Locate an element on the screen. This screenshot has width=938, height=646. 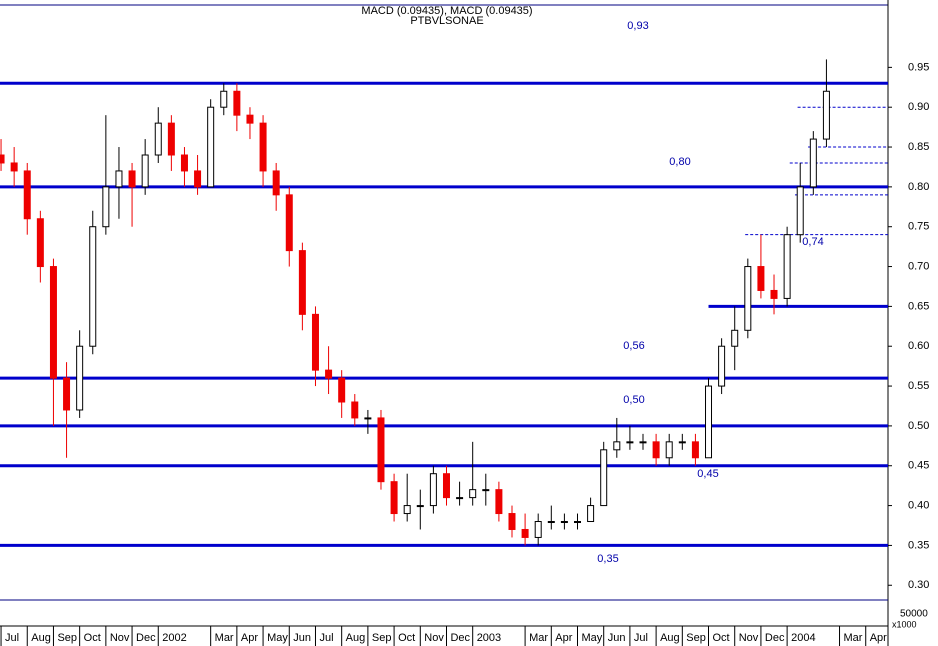
chart-subtitle: PTBVLSONAE is located at coordinates (446, 21).